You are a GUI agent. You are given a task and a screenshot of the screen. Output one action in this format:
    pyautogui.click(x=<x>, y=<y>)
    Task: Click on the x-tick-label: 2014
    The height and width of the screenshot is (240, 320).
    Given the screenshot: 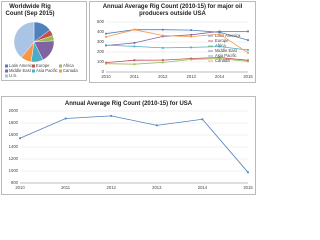 What is the action you would take?
    pyautogui.click(x=203, y=187)
    